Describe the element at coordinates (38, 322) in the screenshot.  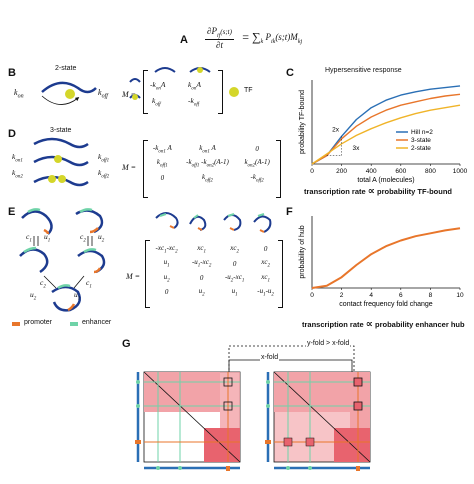
I see `legend-promoter-label: promoter` at that location.